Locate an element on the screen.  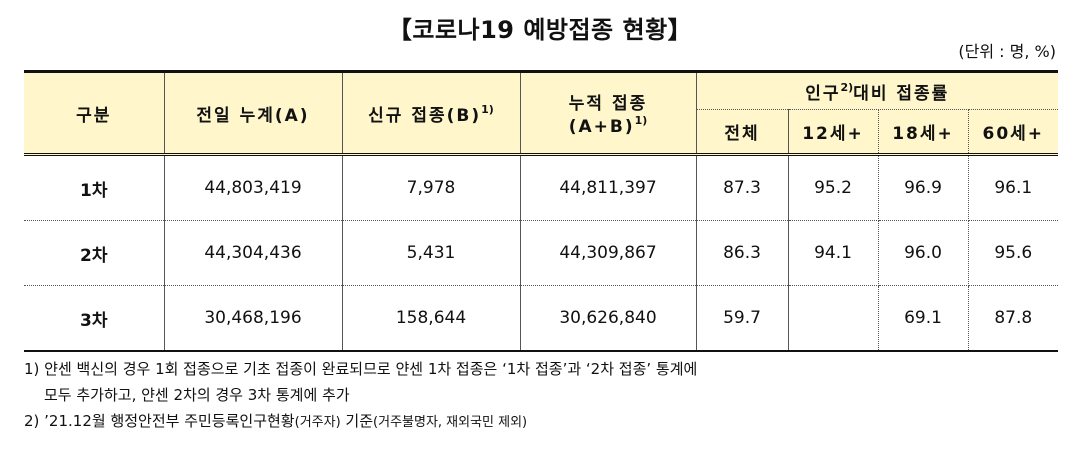
header-population-rate: 인구2)대비 접종률 is located at coordinates (877, 90).